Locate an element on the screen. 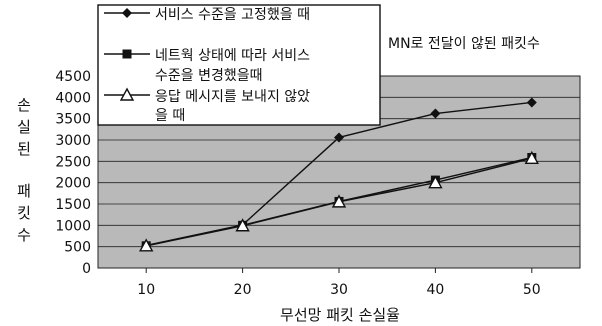 The image size is (602, 326). legend-label-1: 서비스 수준을 고정했을 때 is located at coordinates (232, 15).